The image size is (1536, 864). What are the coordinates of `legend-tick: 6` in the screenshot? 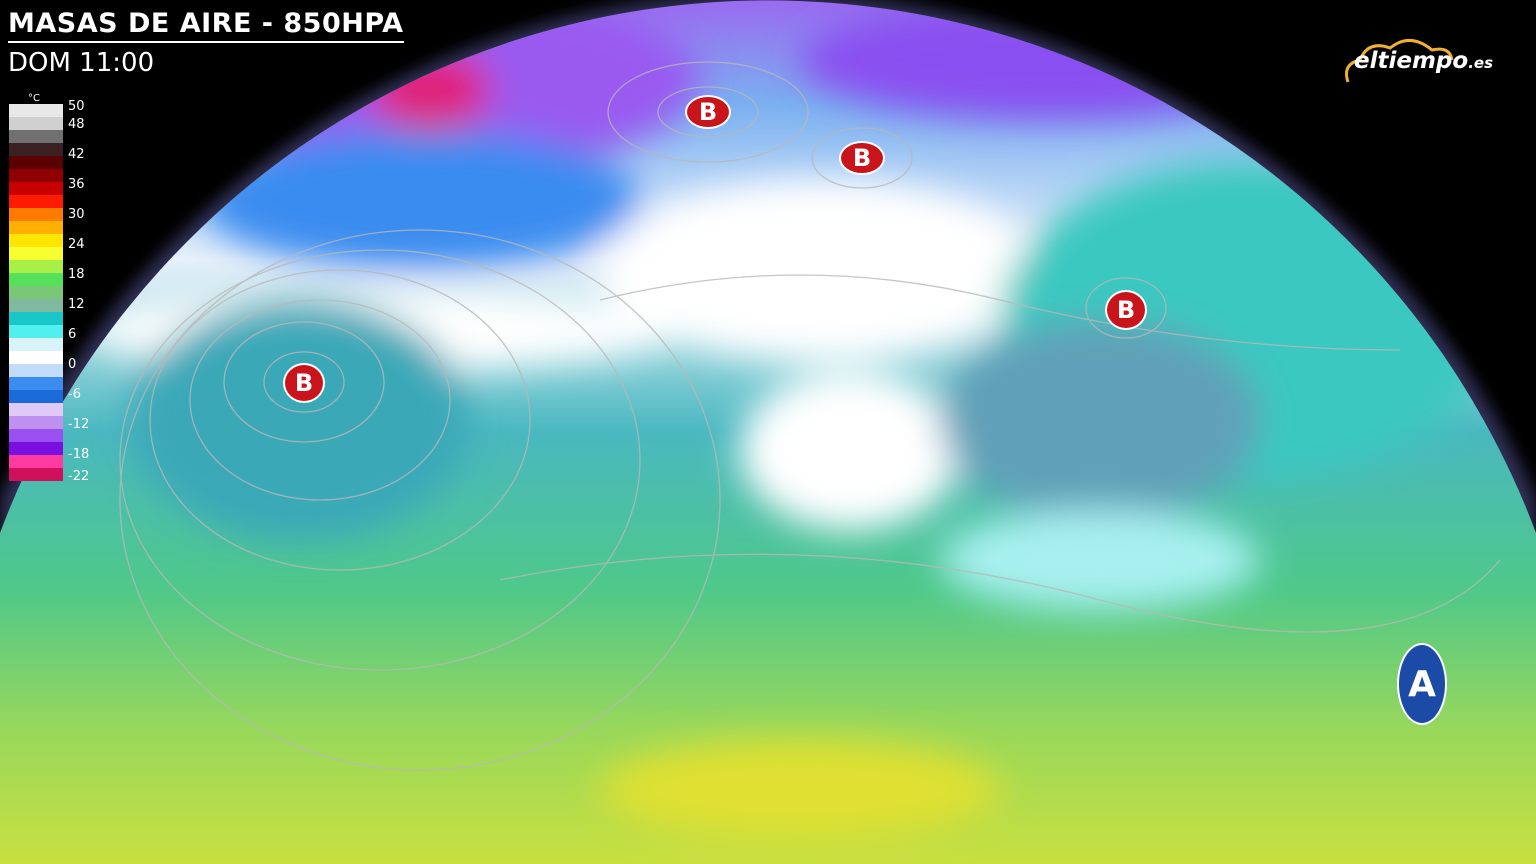 It's located at (72, 334).